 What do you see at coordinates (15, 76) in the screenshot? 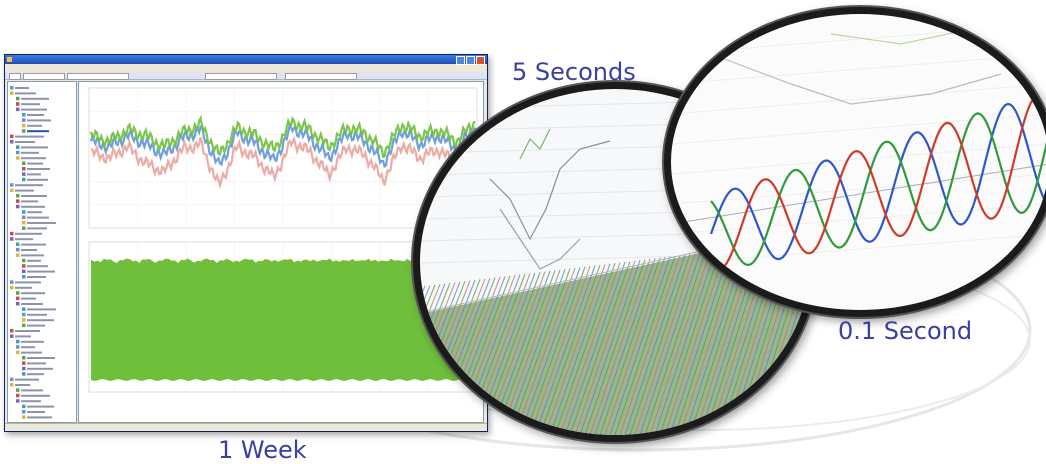
I see `toolbar-button` at bounding box center [15, 76].